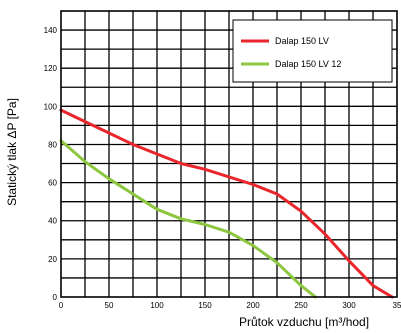 The height and width of the screenshot is (333, 401). Describe the element at coordinates (205, 305) in the screenshot. I see `x-tick-label: 150` at that location.